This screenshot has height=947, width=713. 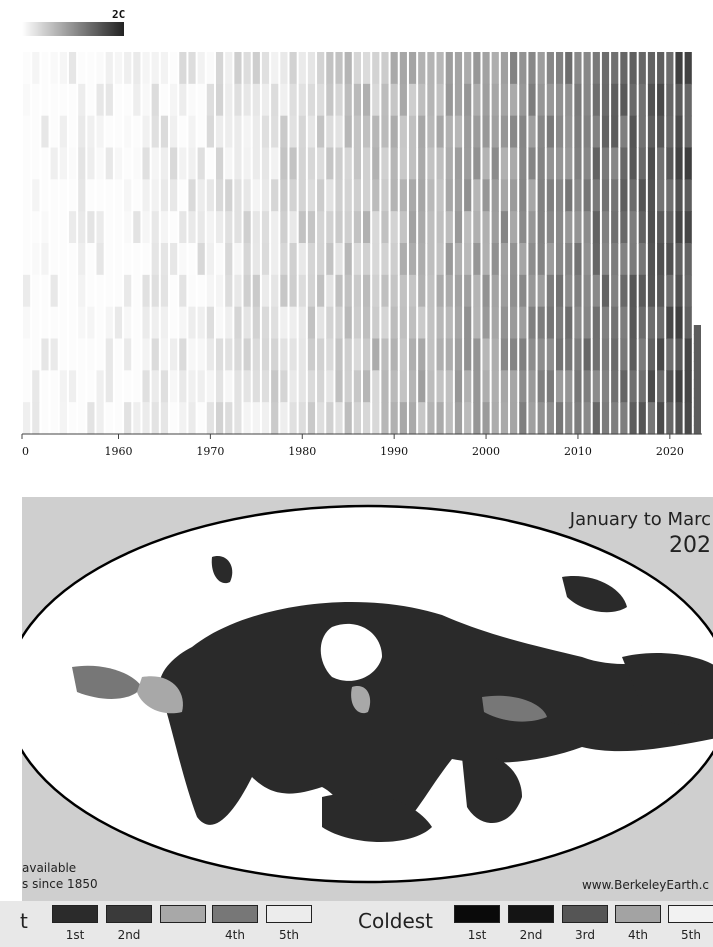 I want to click on colorbar-gradient, so click(x=73, y=29).